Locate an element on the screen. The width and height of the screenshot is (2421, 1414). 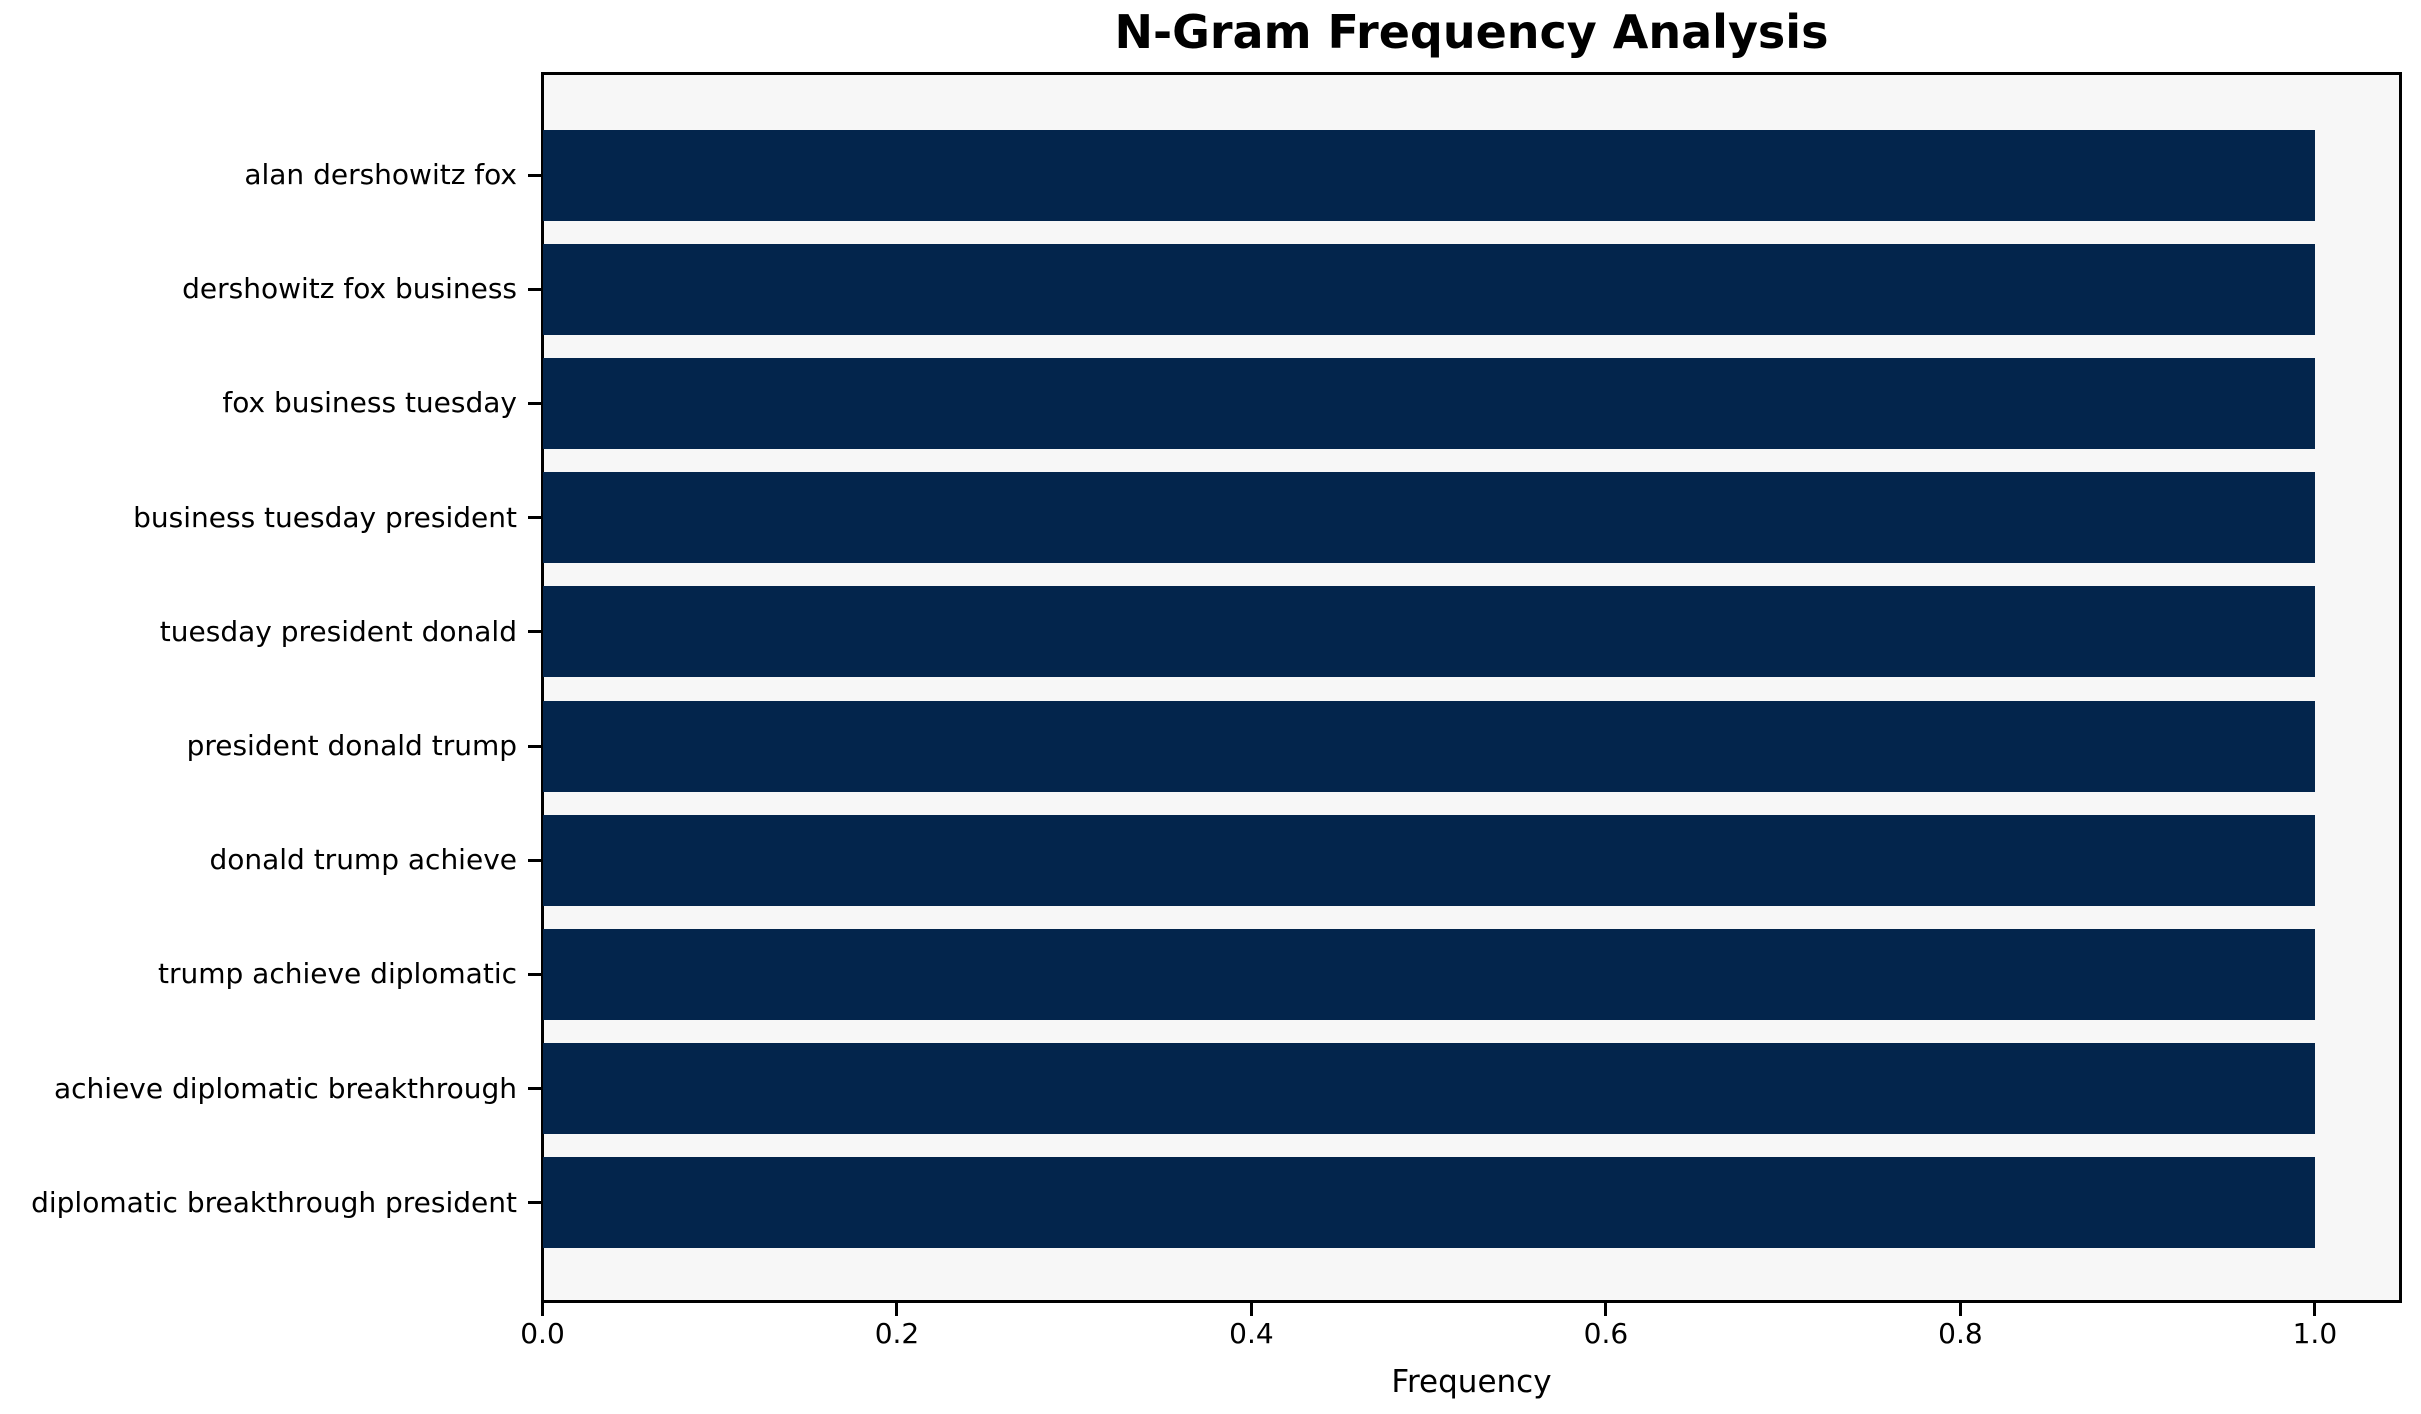
x-axis-label: Frequency is located at coordinates (1471, 1382).